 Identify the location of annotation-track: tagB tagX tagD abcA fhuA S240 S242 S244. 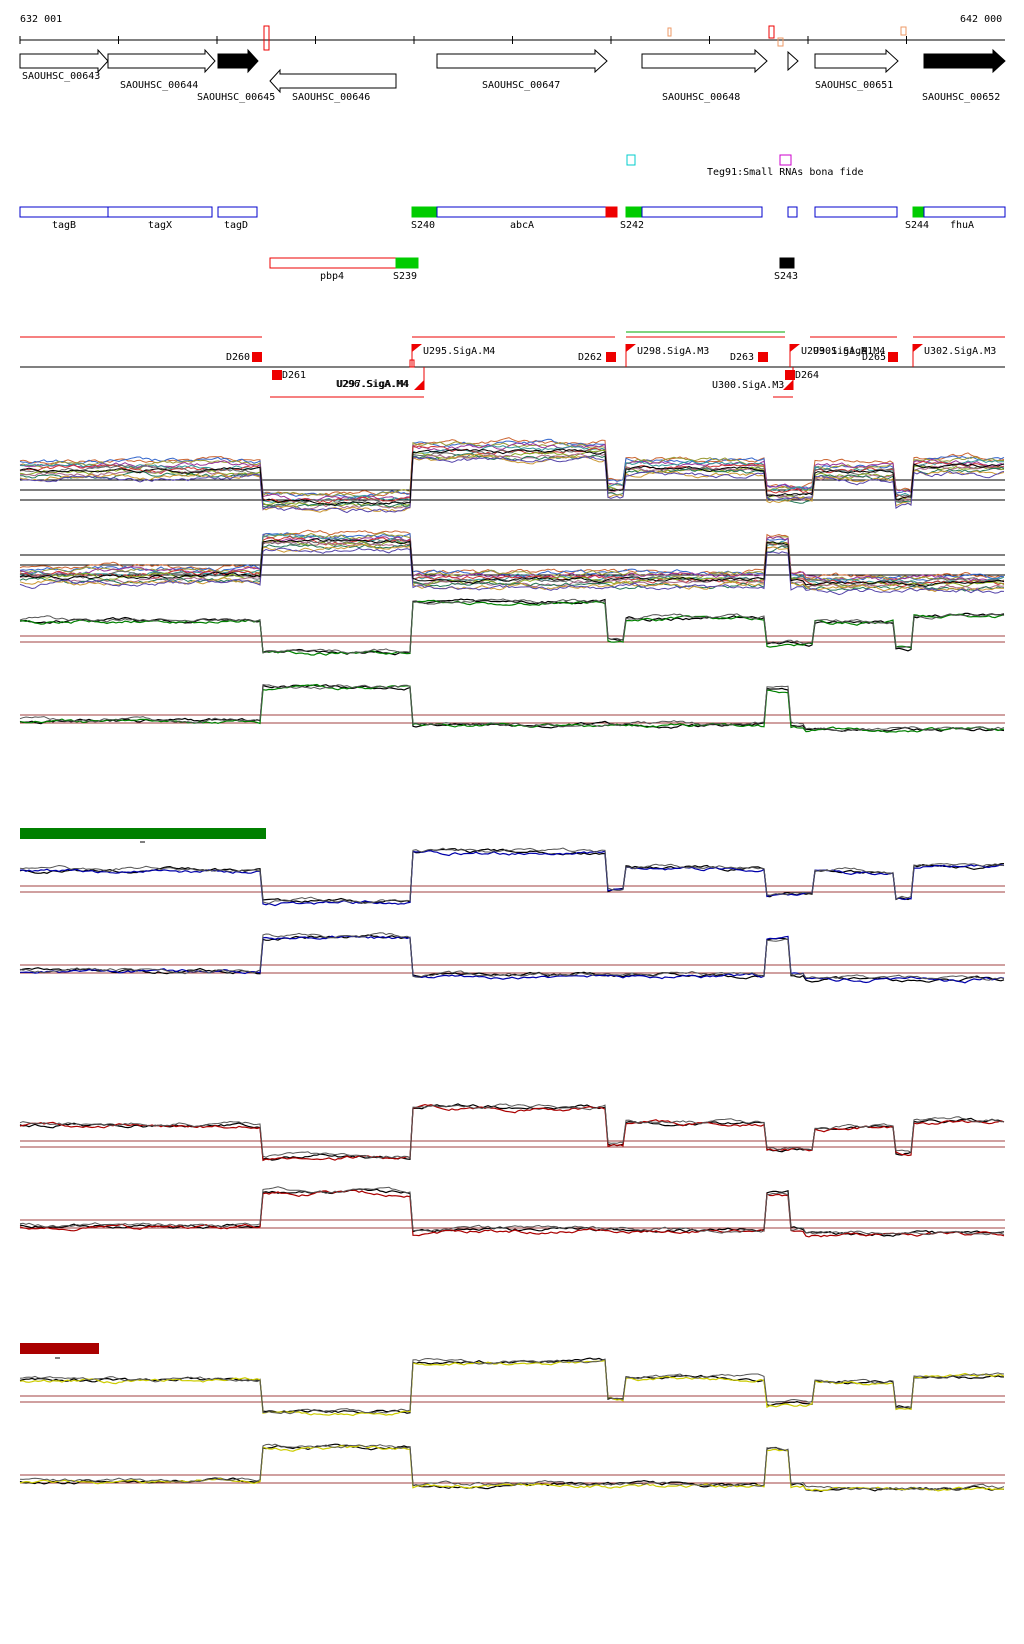
(512, 218).